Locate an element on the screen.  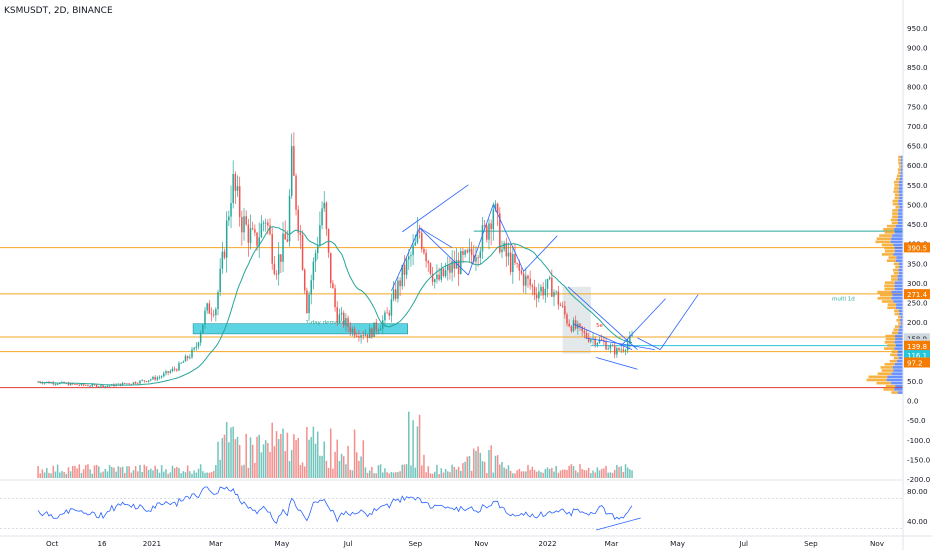
rsi-tick-label: 80.00 is located at coordinates (917, 491).